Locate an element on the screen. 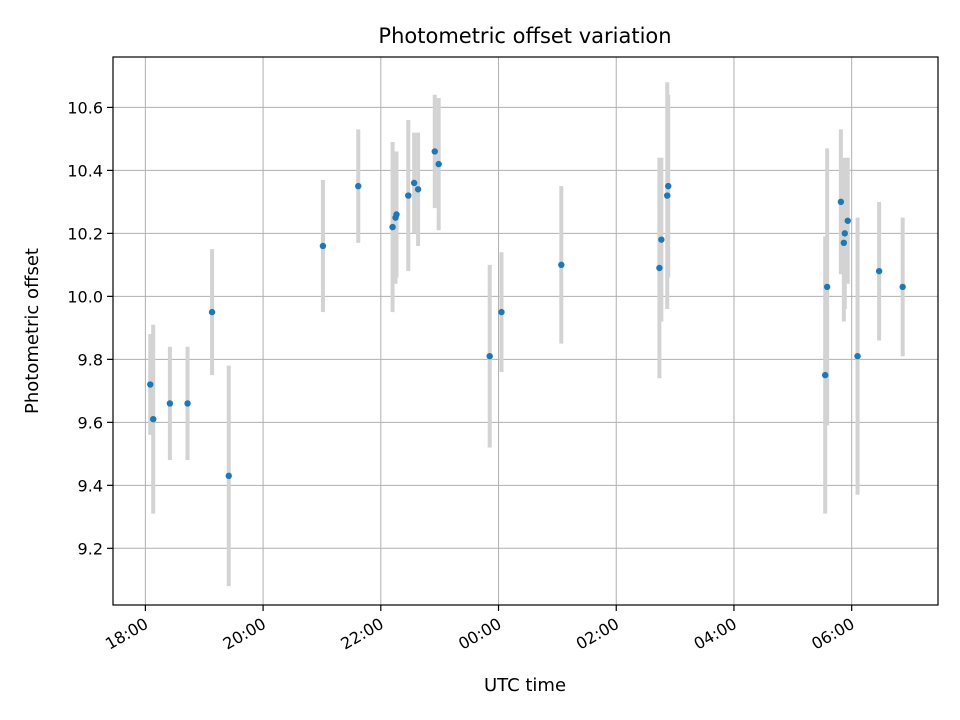 The height and width of the screenshot is (720, 960). y-tick-label: 10.6 is located at coordinates (85, 107).